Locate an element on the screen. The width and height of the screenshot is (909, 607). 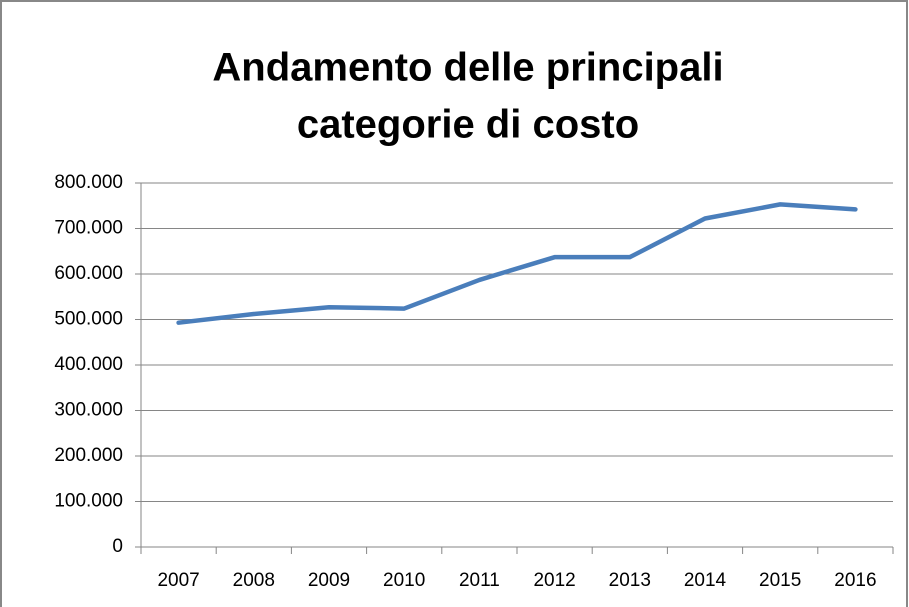
y-tick-label: 0 is located at coordinates (117, 546).